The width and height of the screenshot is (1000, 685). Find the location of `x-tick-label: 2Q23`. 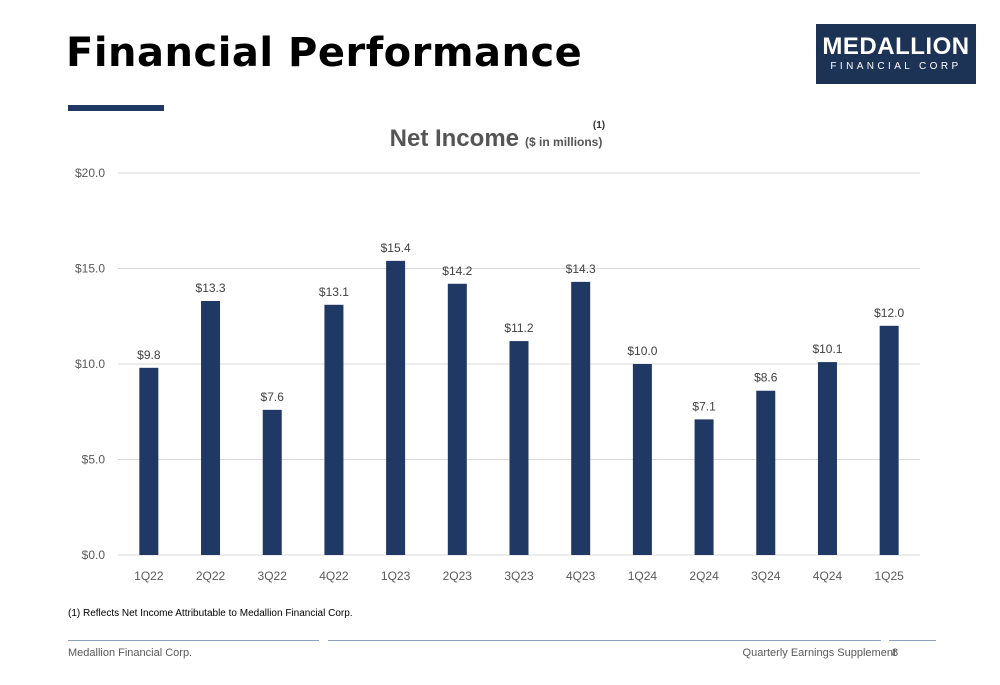

x-tick-label: 2Q23 is located at coordinates (458, 576).